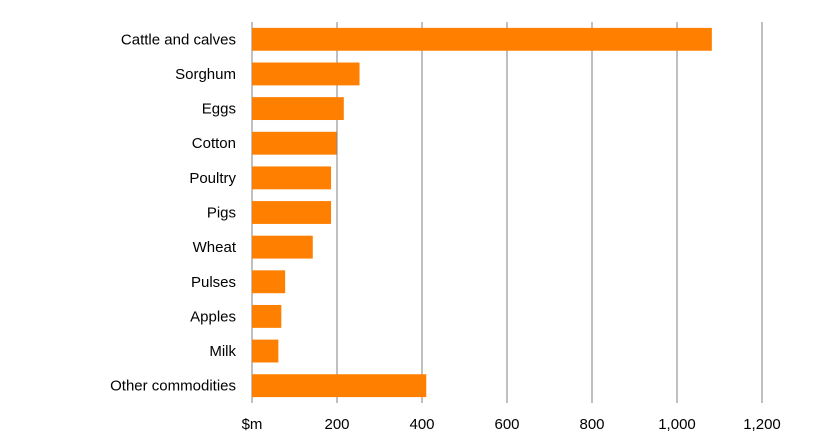  Describe the element at coordinates (178, 39) in the screenshot. I see `category-label: Cattle and calves` at that location.